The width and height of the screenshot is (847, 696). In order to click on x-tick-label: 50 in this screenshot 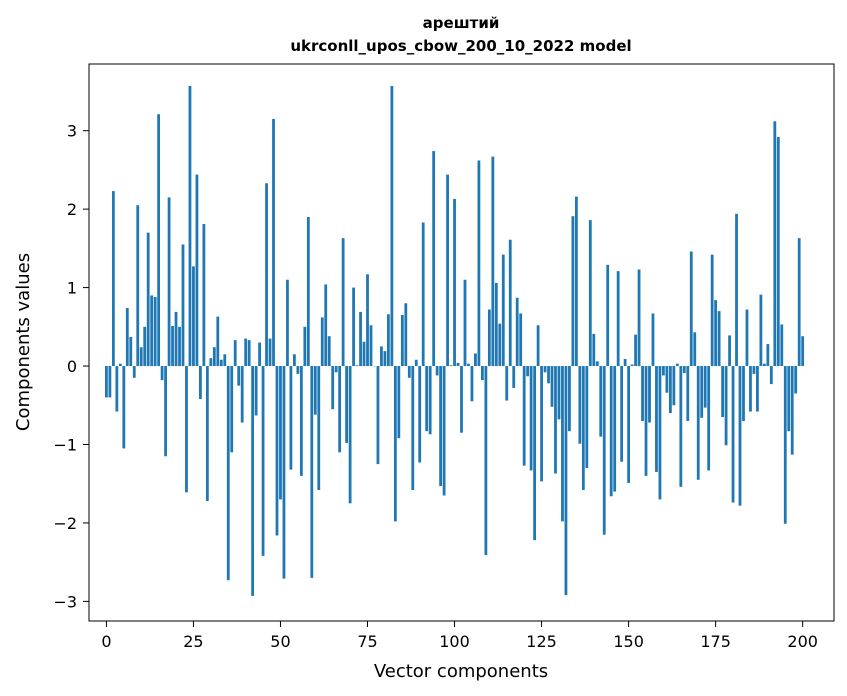, I will do `click(280, 641)`.